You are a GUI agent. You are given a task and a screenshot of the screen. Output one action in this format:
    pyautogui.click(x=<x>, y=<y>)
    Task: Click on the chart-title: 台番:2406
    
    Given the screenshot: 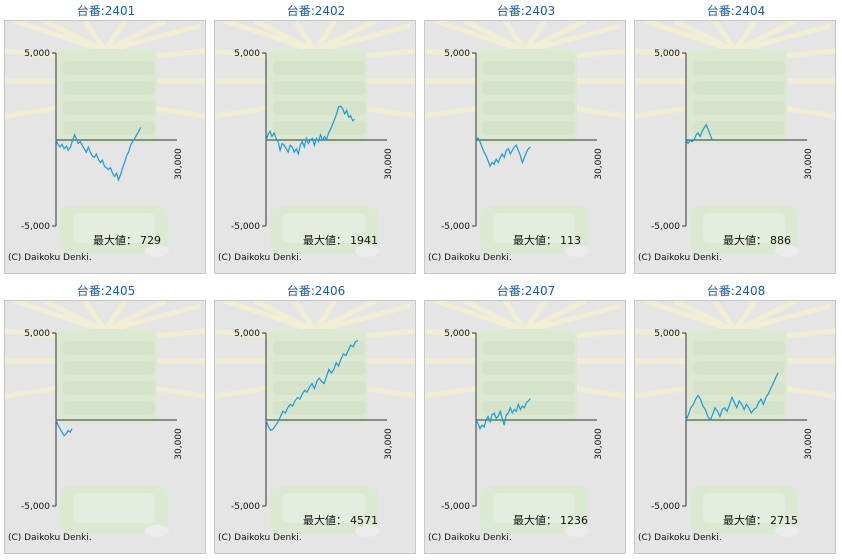 What is the action you would take?
    pyautogui.click(x=316, y=291)
    